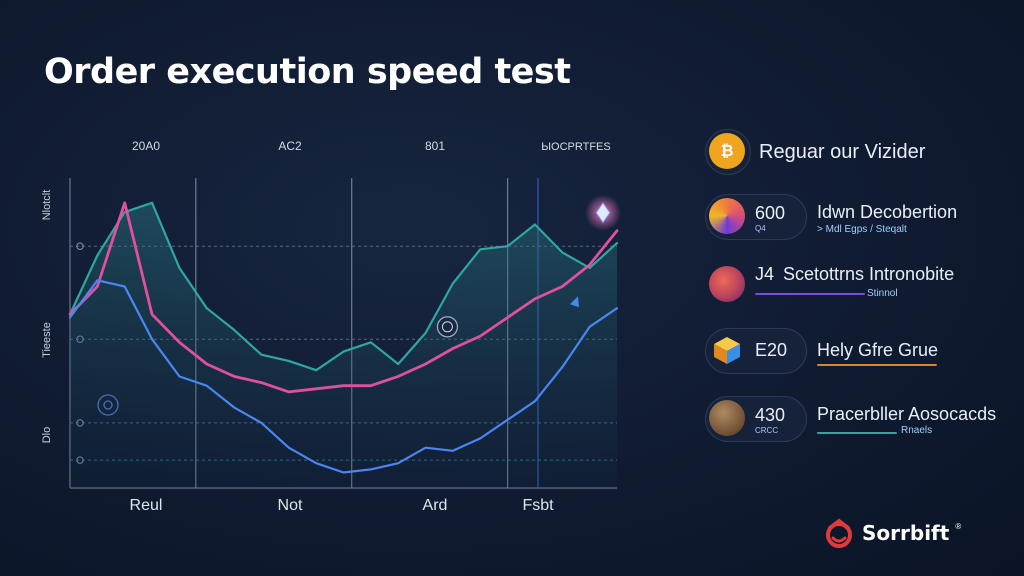 Image resolution: width=1024 pixels, height=576 pixels. What do you see at coordinates (80, 246) in the screenshot?
I see `gridline-dot` at bounding box center [80, 246].